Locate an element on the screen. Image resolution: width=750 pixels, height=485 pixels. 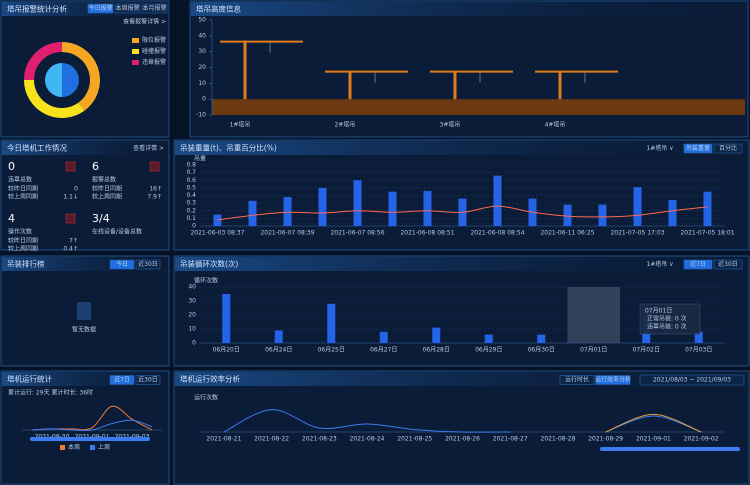
stat-label: 违章总数 is located at coordinates (20, 180).